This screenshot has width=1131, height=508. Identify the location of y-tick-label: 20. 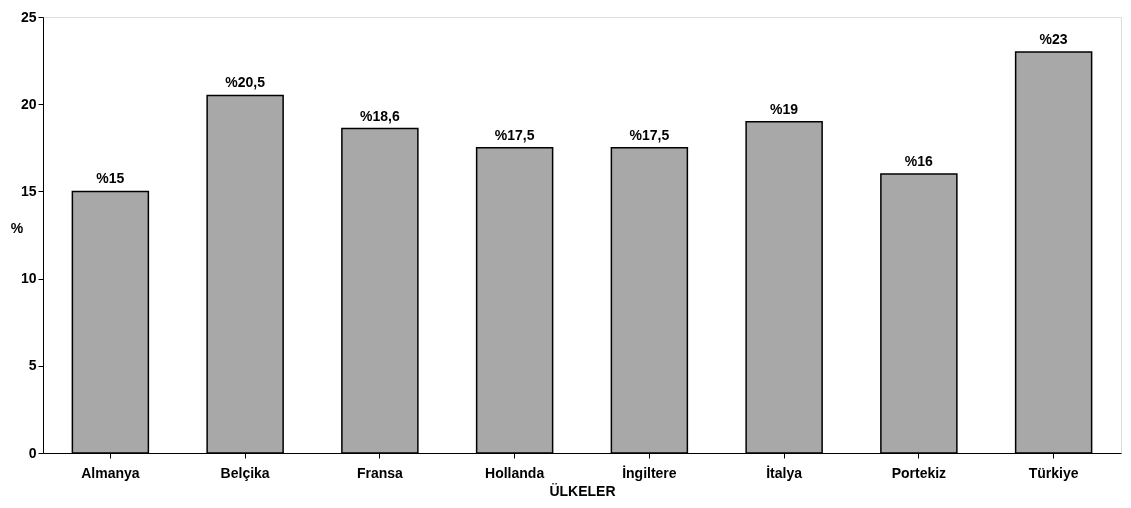
(28, 103).